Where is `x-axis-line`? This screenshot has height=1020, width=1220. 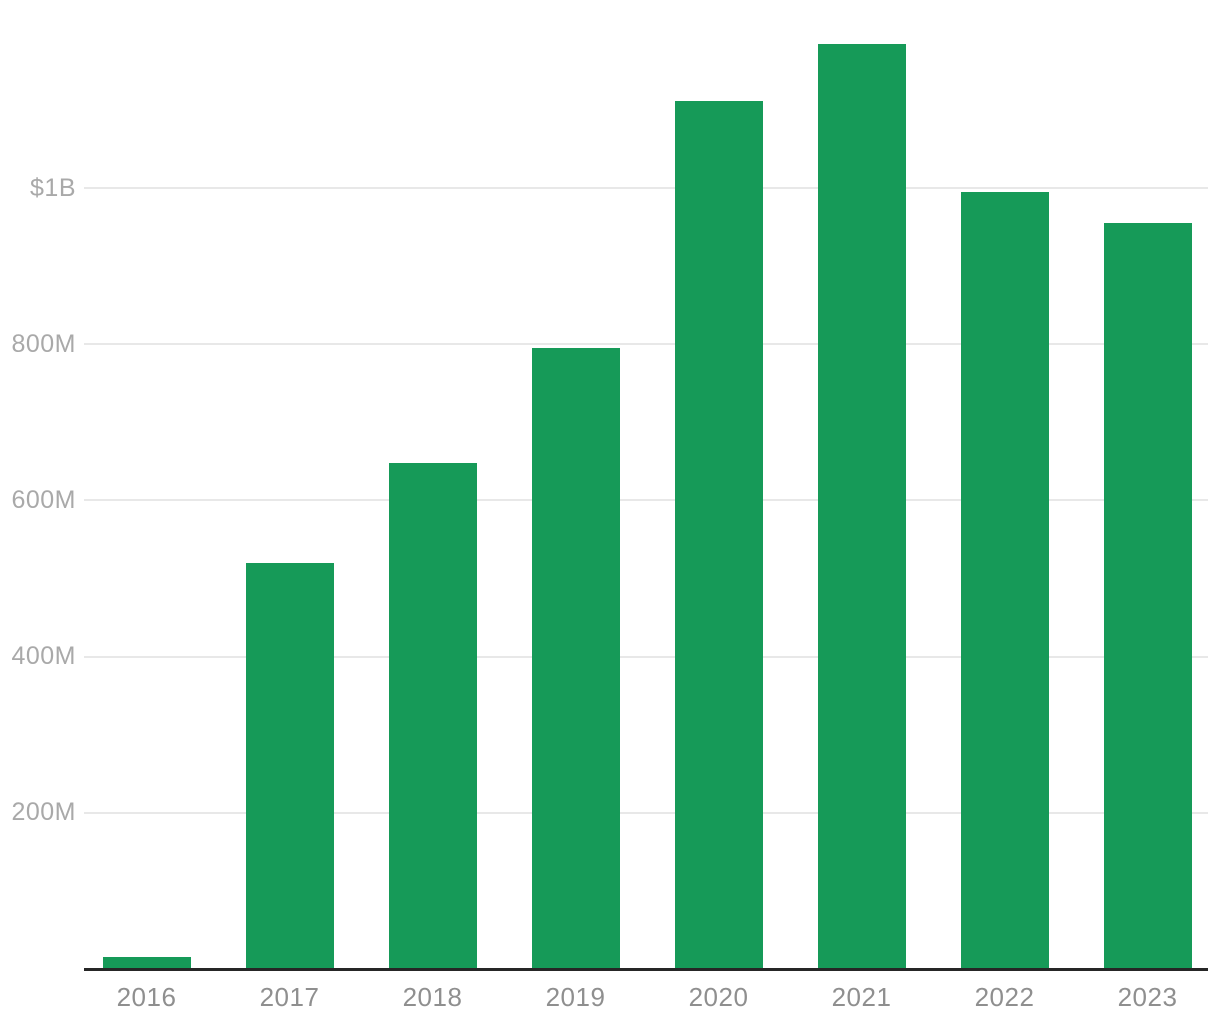
x-axis-line is located at coordinates (646, 969).